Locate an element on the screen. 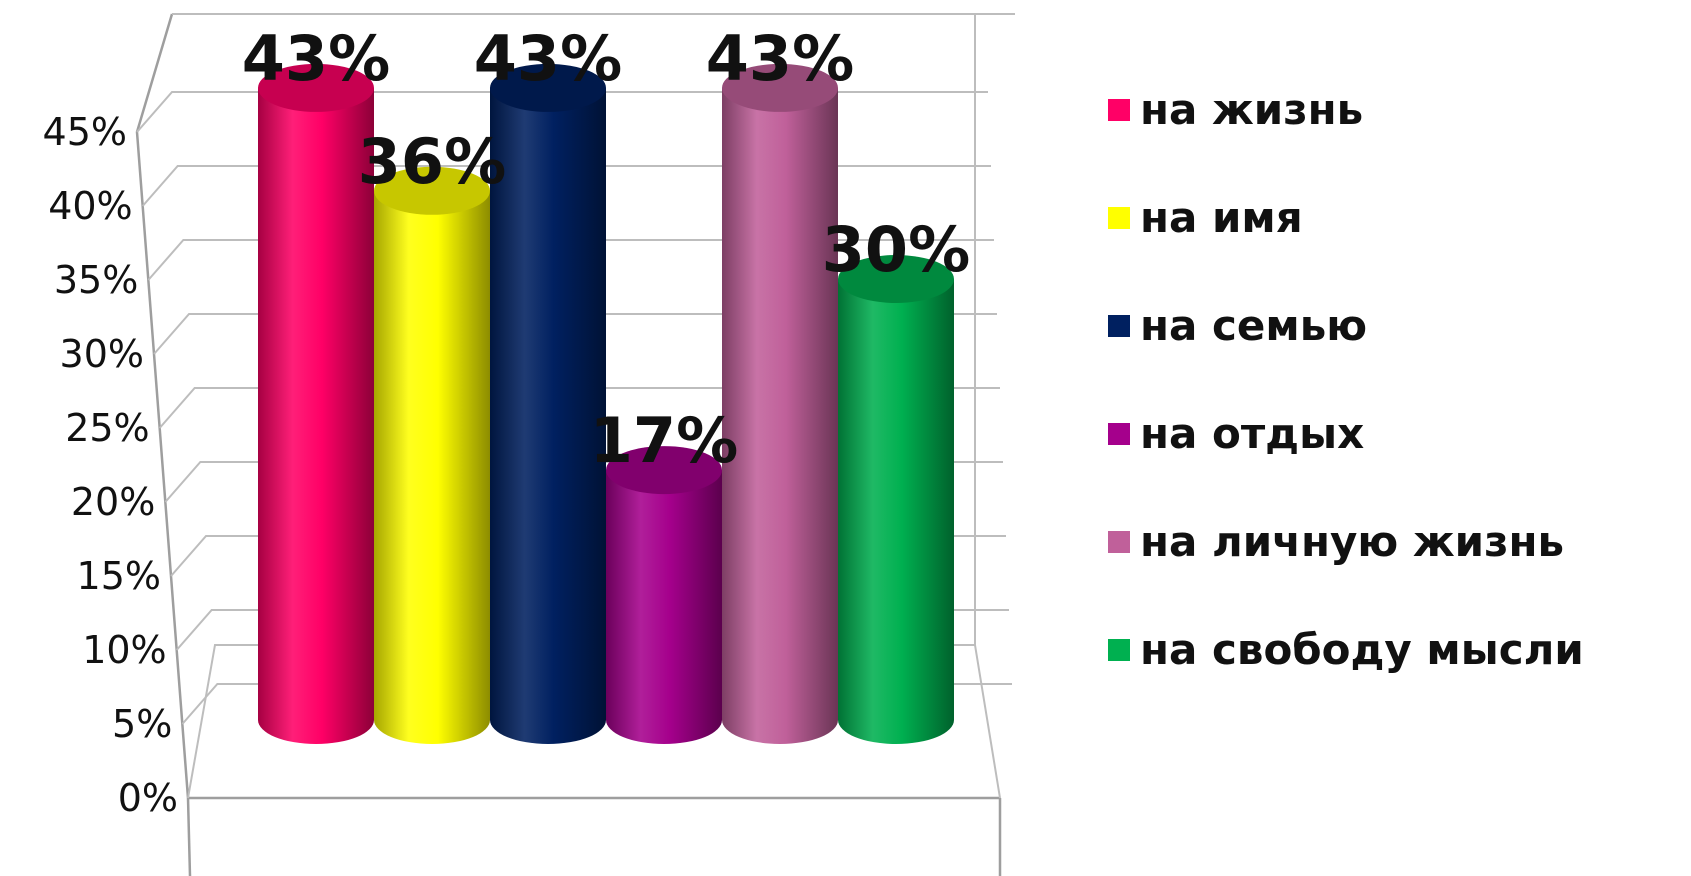  legend-label: на свободу мысли is located at coordinates (1362, 649).